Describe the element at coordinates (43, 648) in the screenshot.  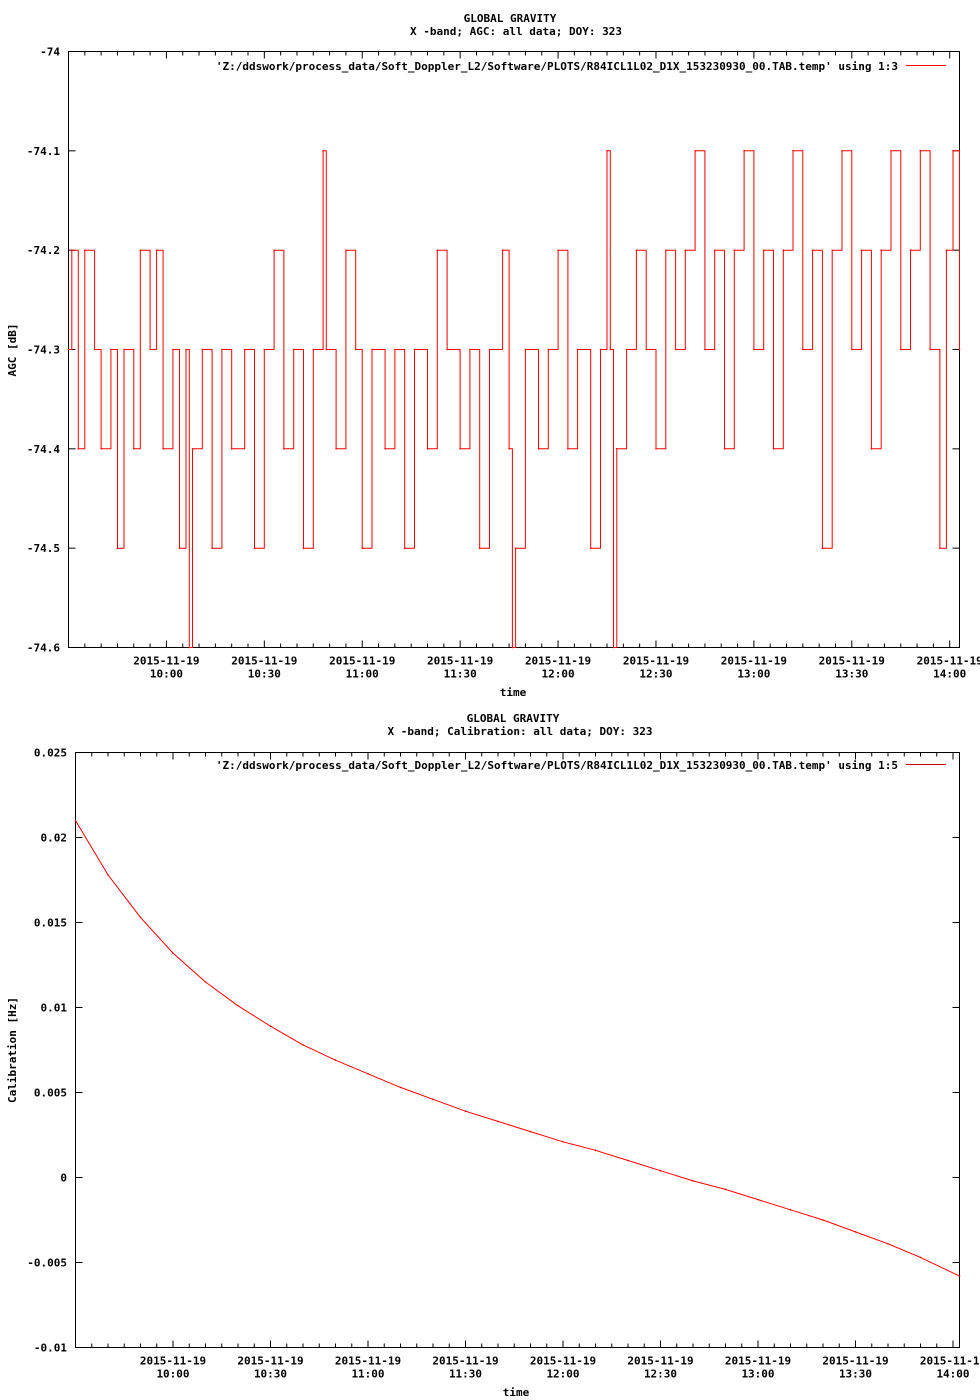
I see `y-tick-label: -74.6` at that location.